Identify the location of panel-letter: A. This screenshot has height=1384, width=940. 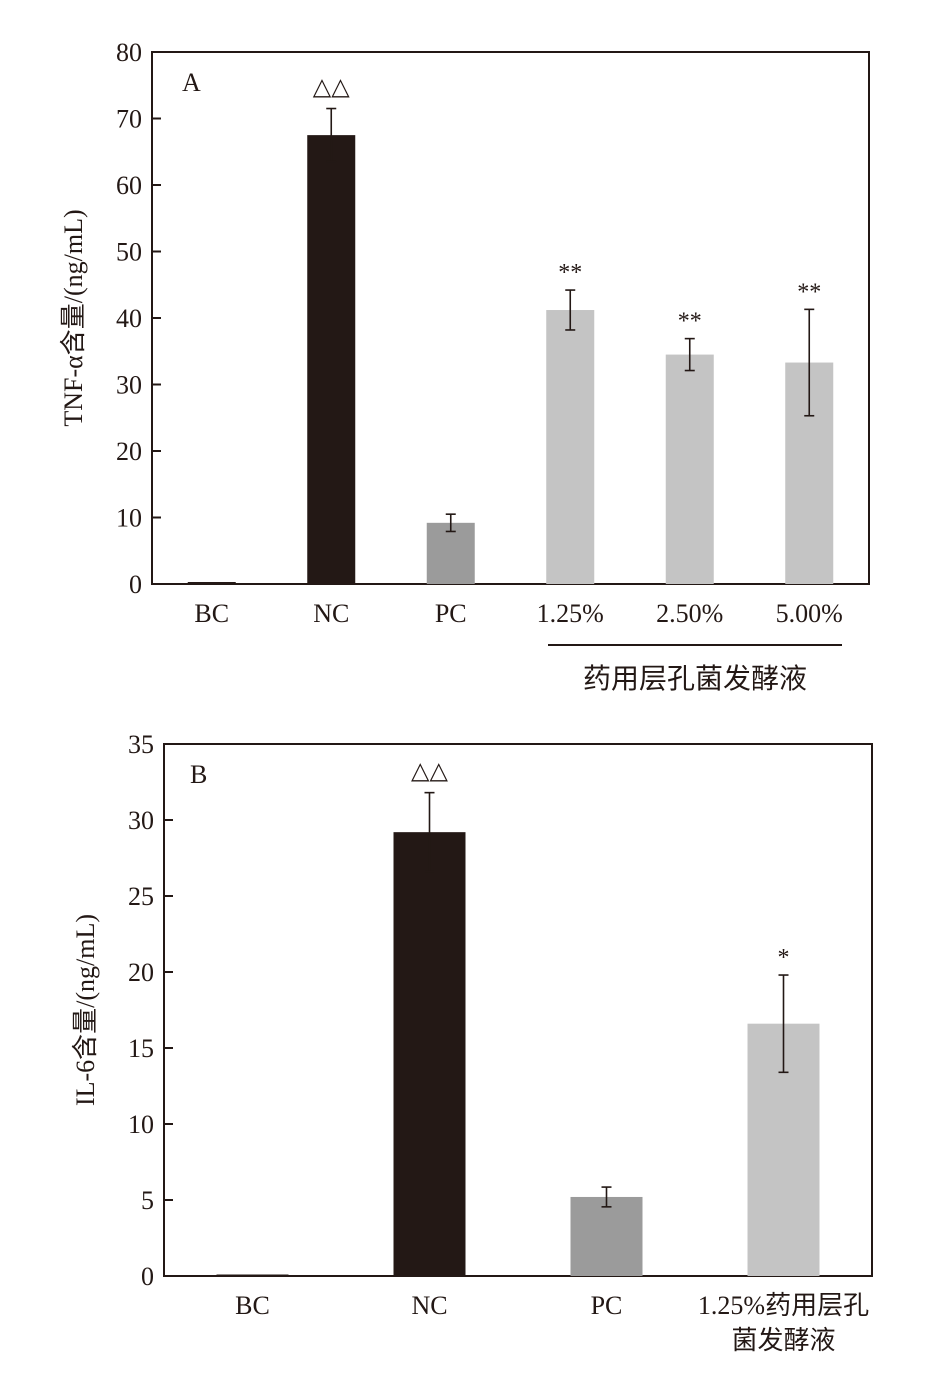
(191, 82).